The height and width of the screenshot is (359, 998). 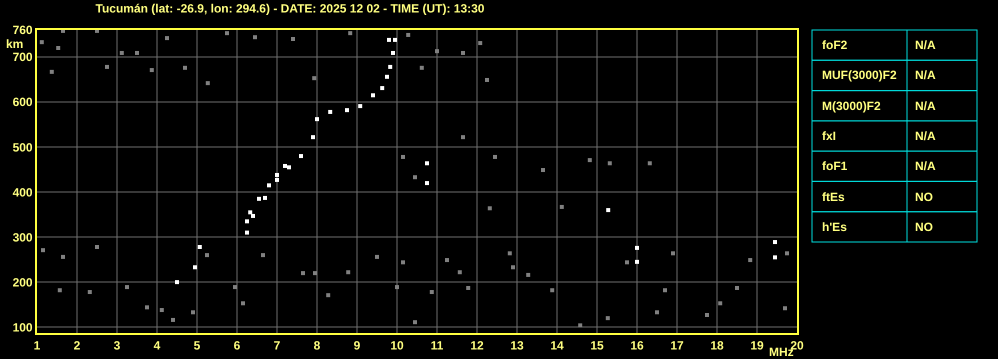 What do you see at coordinates (437, 345) in the screenshot?
I see `x-tick-label: 11` at bounding box center [437, 345].